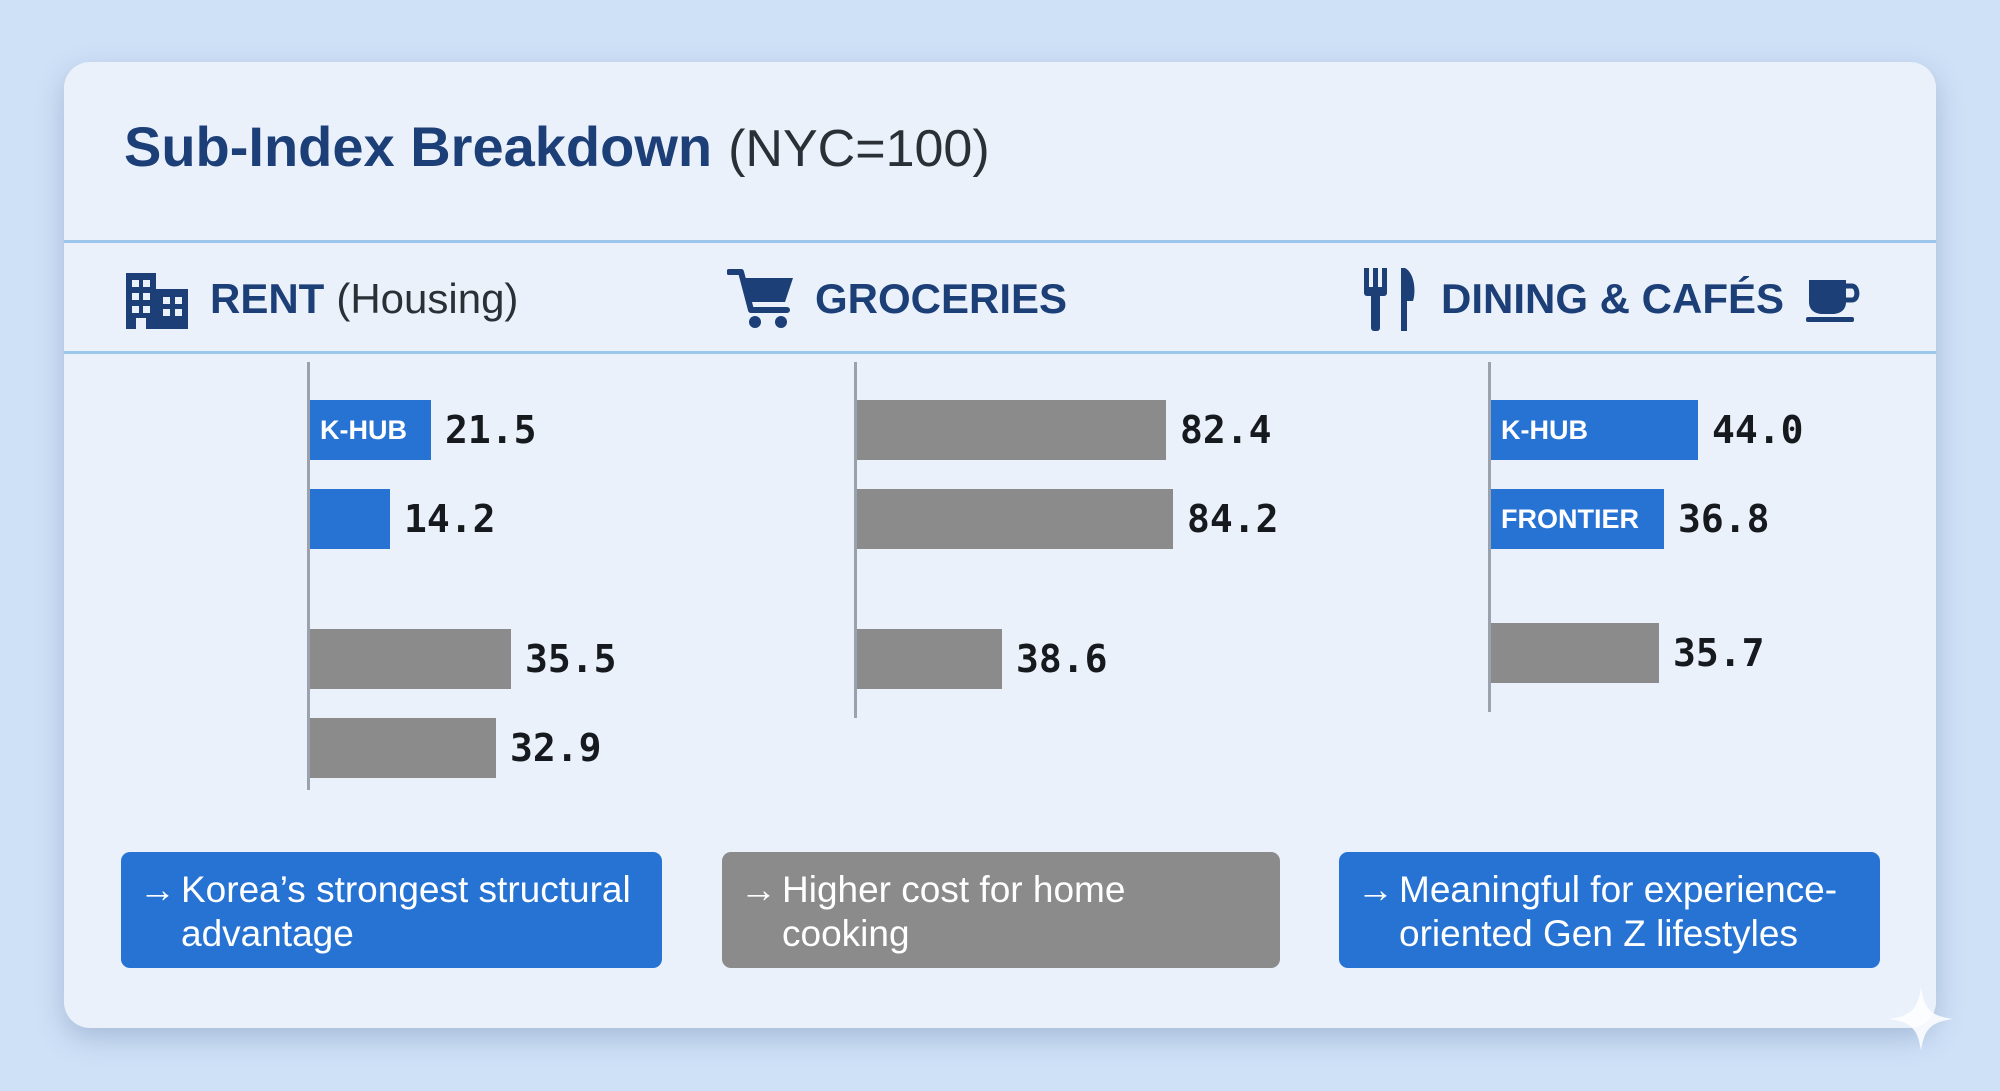 The image size is (2000, 1091). I want to click on panel-heading-groceries: GROCERIES, so click(897, 299).